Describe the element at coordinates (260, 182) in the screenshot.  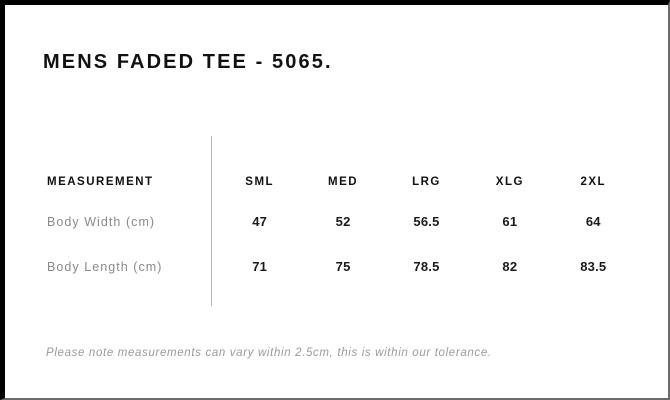
I see `column-header-sml: SML` at that location.